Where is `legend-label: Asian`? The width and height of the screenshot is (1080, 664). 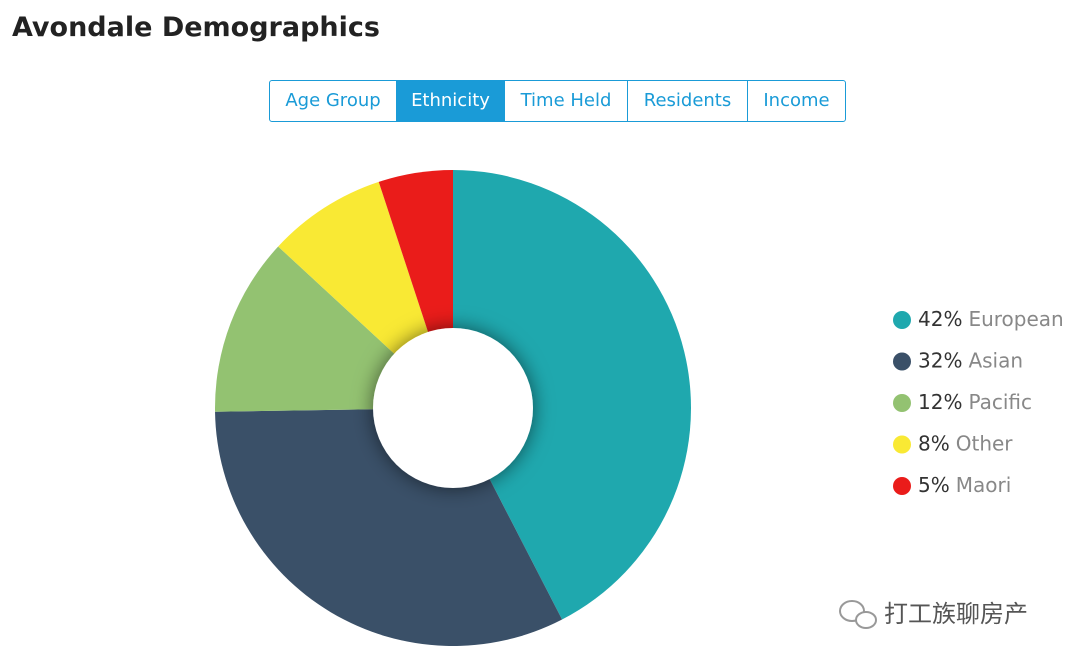
legend-label: Asian is located at coordinates (995, 360).